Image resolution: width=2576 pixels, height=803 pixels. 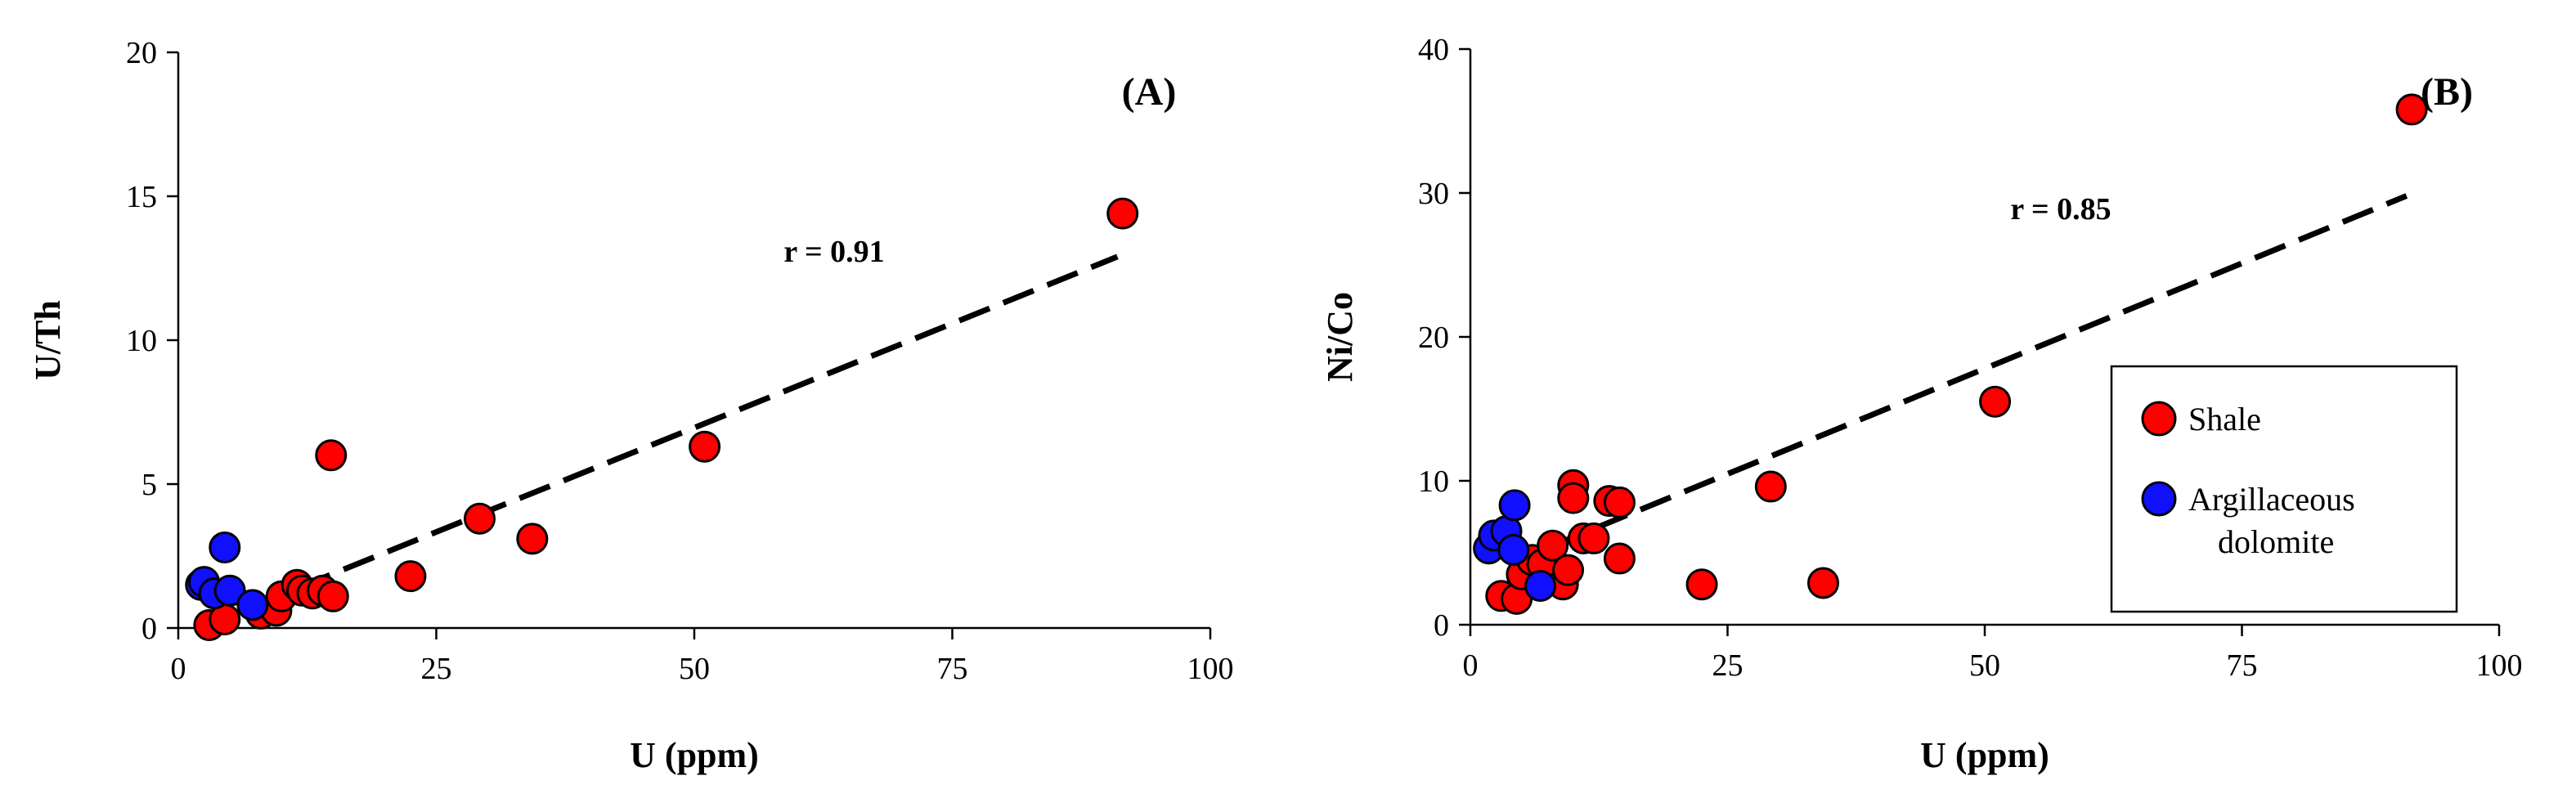 I want to click on y-tick-label: 40, so click(x=1434, y=50).